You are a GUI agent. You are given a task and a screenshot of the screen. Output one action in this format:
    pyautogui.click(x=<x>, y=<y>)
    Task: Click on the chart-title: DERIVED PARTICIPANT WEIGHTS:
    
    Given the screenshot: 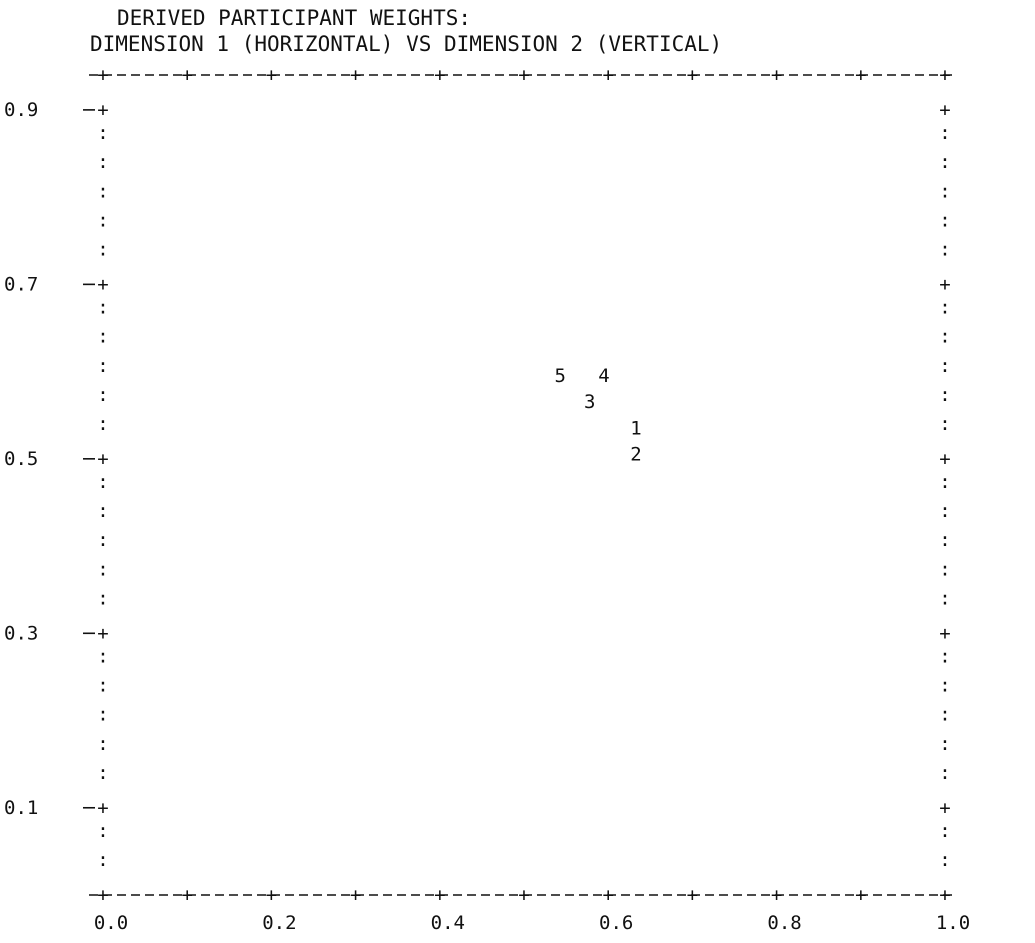 What is the action you would take?
    pyautogui.click(x=294, y=18)
    